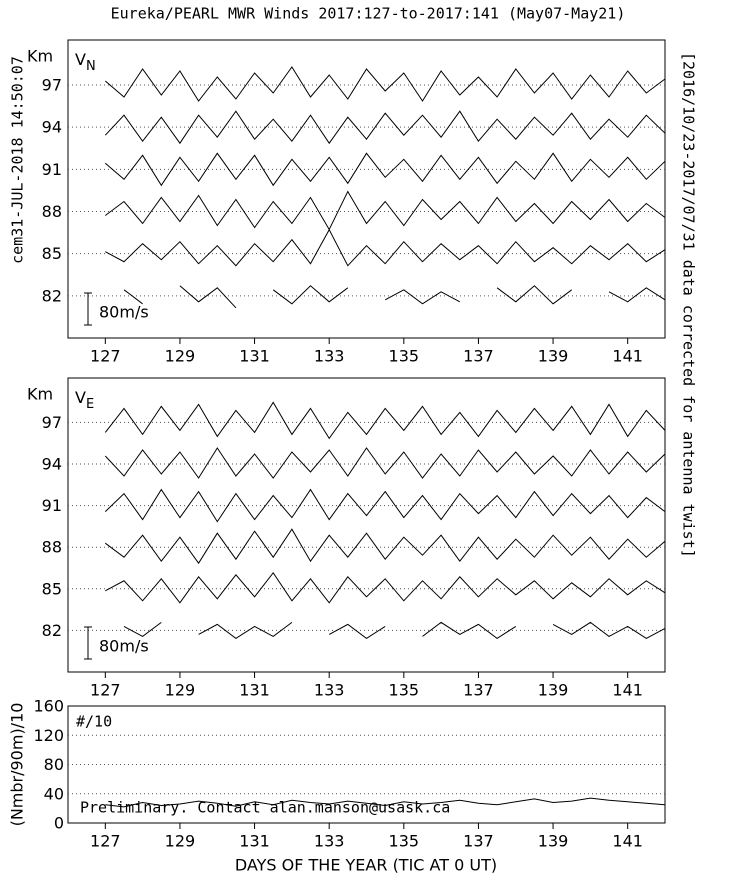  Describe the element at coordinates (59, 823) in the screenshot. I see `y-tick-label: 0` at that location.